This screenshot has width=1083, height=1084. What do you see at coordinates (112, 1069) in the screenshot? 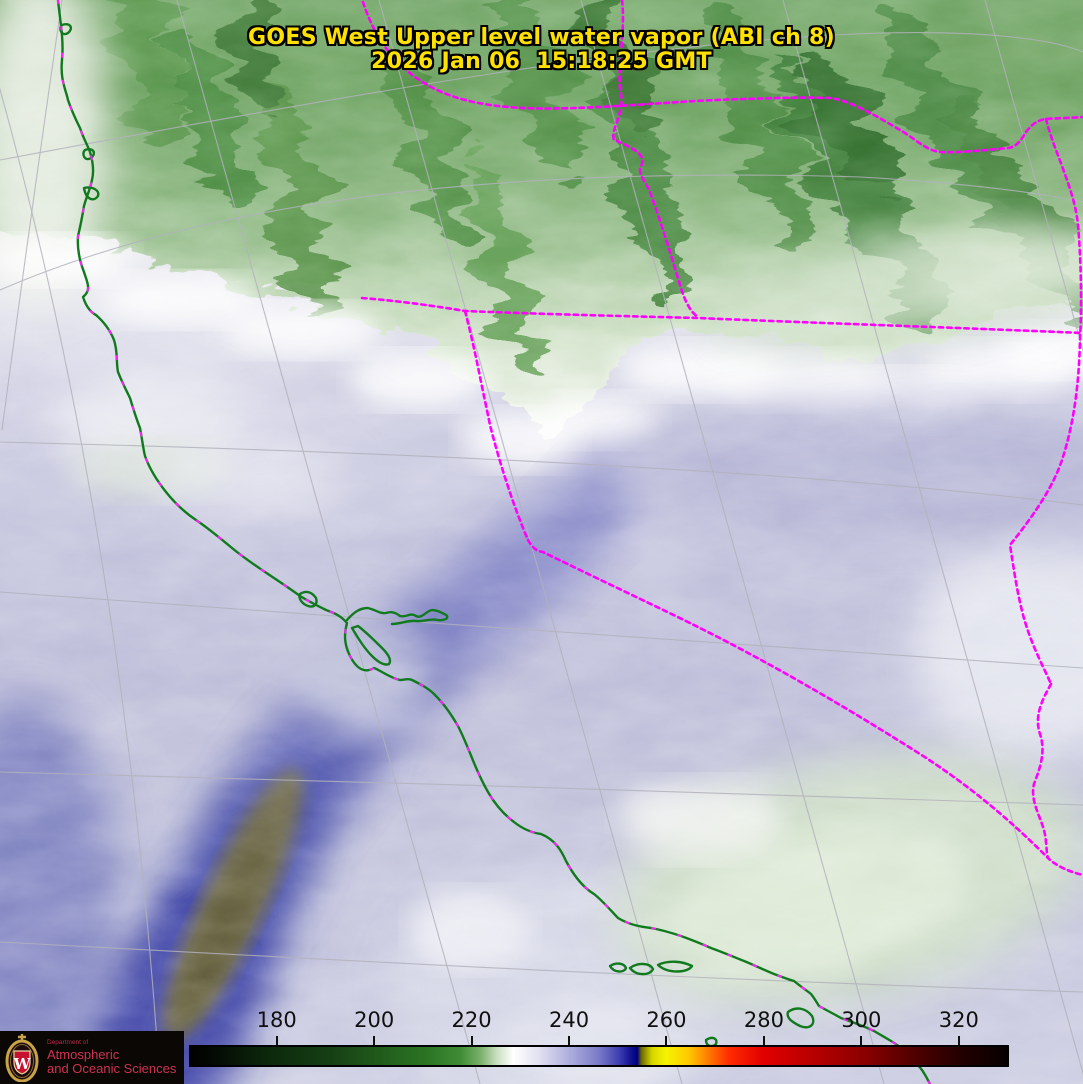
I see `logo-name-line-2: and Oceanic Sciences` at bounding box center [112, 1069].